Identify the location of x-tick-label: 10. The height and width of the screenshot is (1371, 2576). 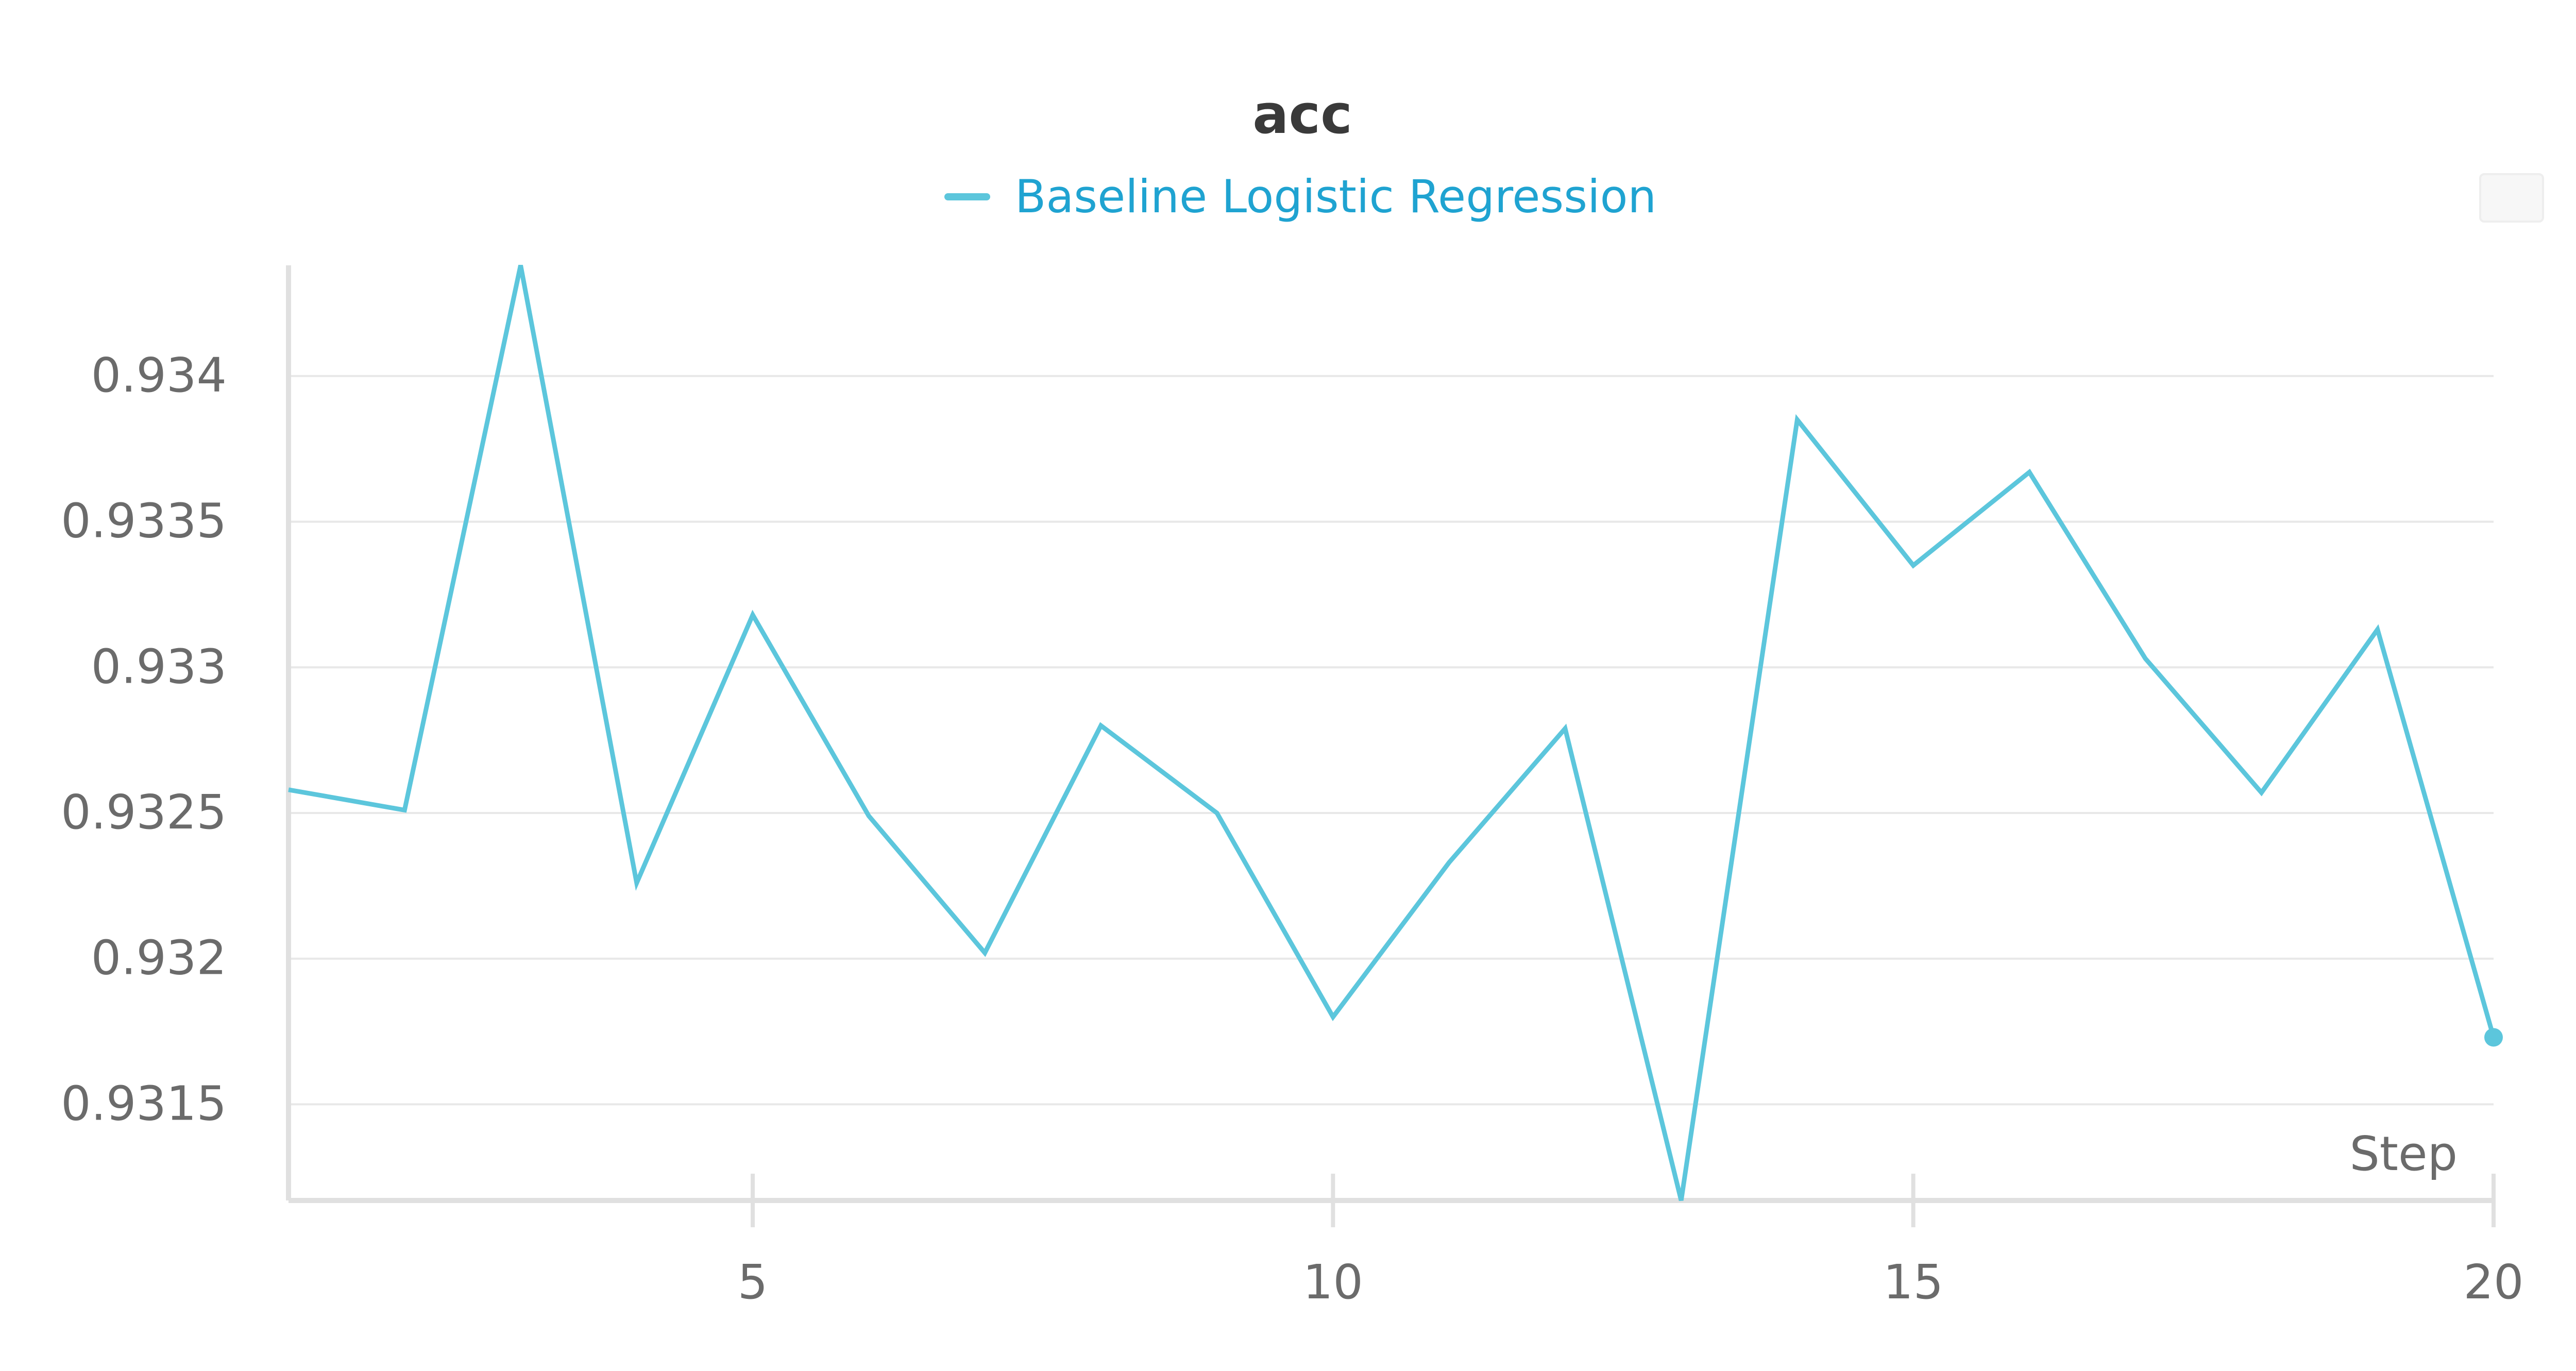
(1333, 1282).